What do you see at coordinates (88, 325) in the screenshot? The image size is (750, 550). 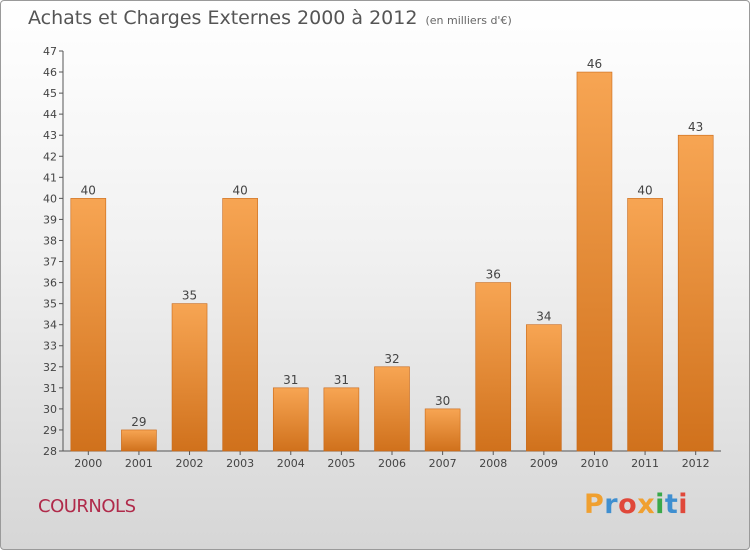 I see `bar-2000` at bounding box center [88, 325].